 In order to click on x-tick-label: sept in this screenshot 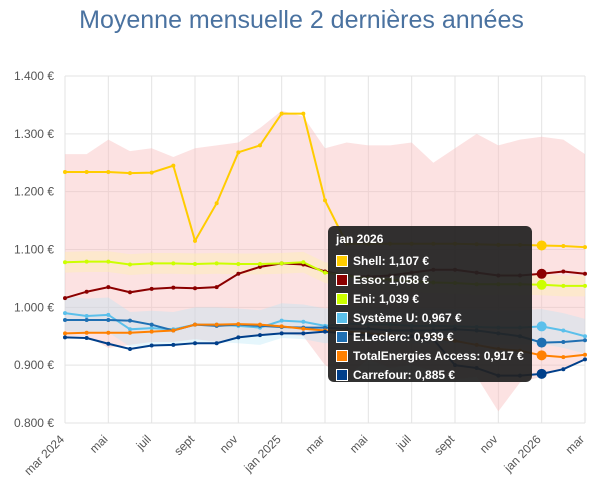, I will do `click(184, 445)`.